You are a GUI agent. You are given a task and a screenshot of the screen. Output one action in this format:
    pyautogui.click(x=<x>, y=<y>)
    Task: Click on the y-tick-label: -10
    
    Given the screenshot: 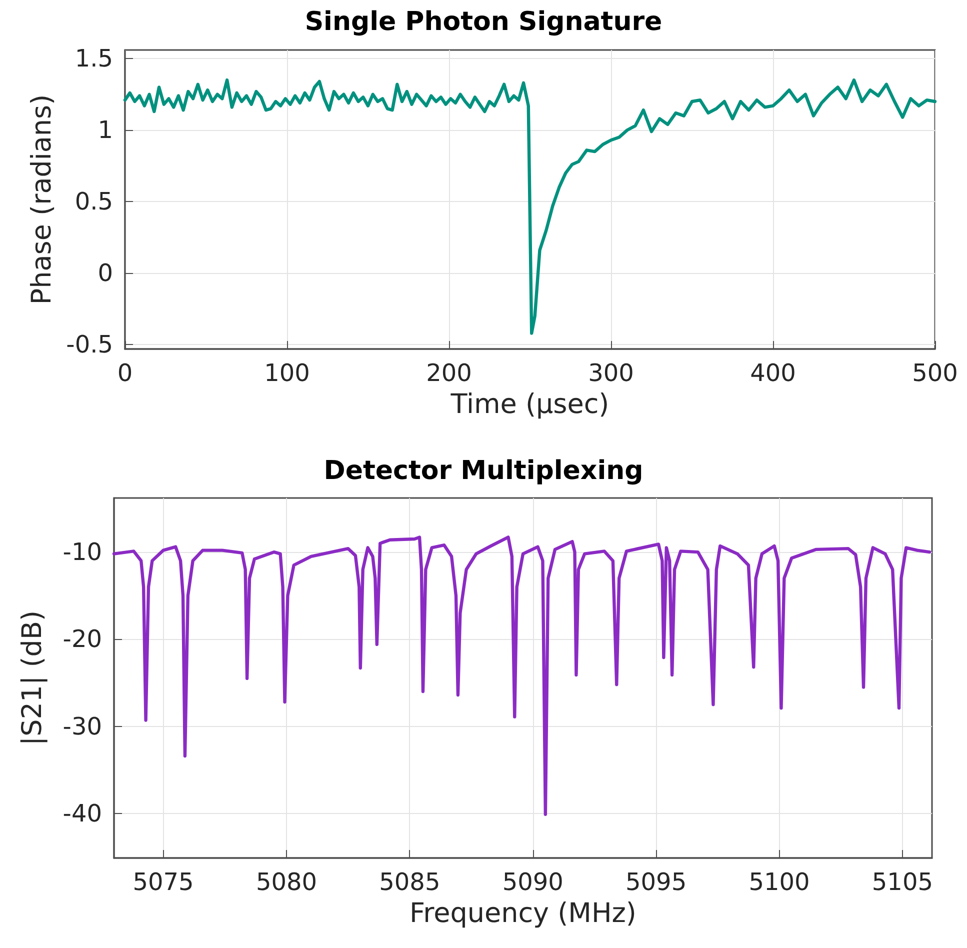 What is the action you would take?
    pyautogui.click(x=82, y=552)
    